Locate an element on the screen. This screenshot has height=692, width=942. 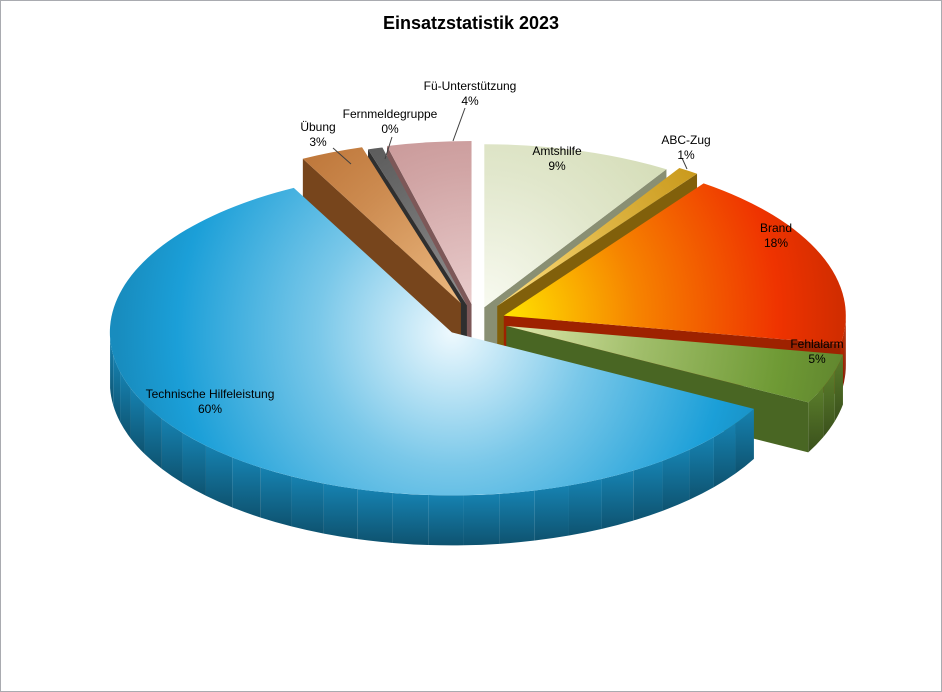
leader-line-abc-zug is located at coordinates (684, 163).